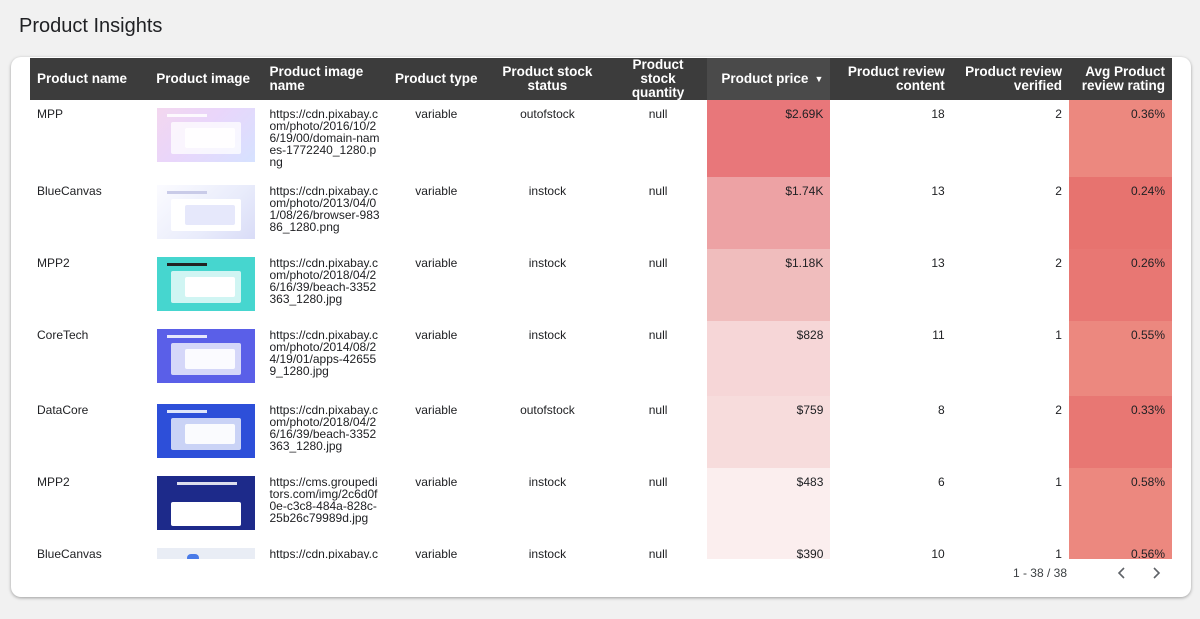 The width and height of the screenshot is (1200, 619). I want to click on pagination: 1 - 38 / 38, so click(1088, 573).